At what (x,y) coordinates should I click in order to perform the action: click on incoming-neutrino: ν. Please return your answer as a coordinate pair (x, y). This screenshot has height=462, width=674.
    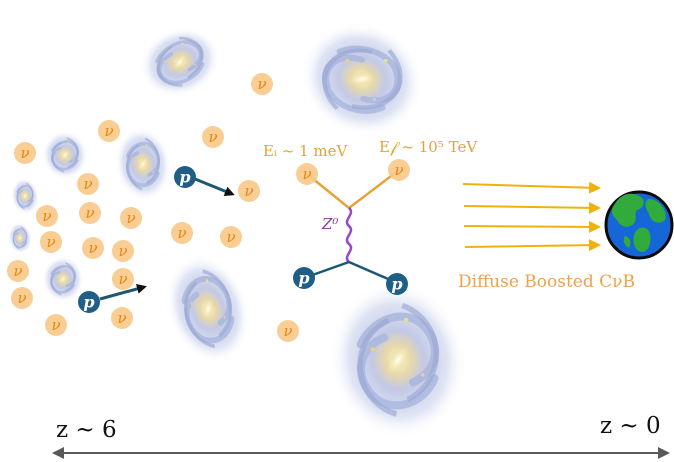
    Looking at the image, I should click on (307, 174).